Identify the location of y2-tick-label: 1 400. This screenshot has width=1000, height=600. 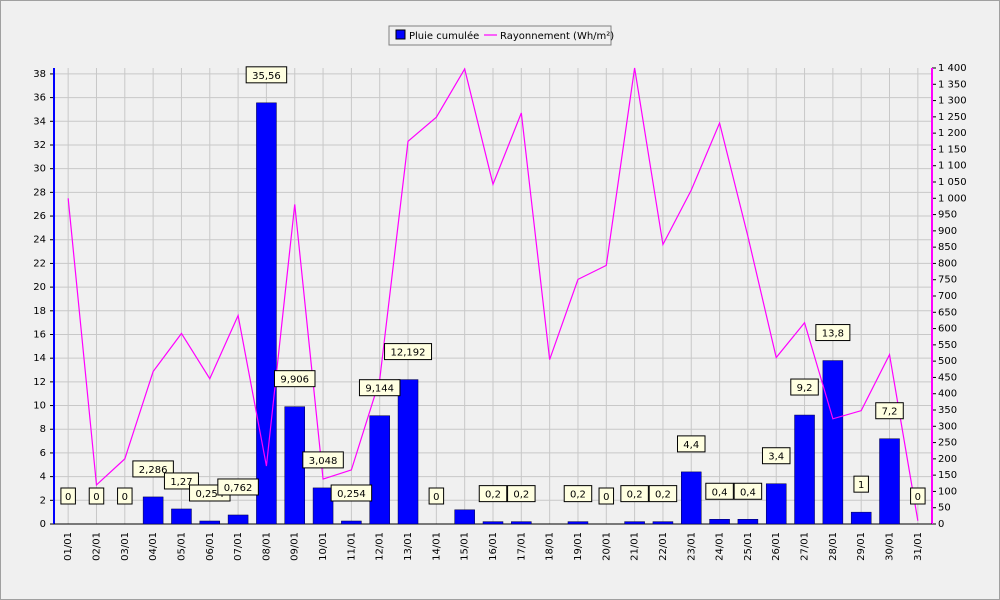
(952, 68).